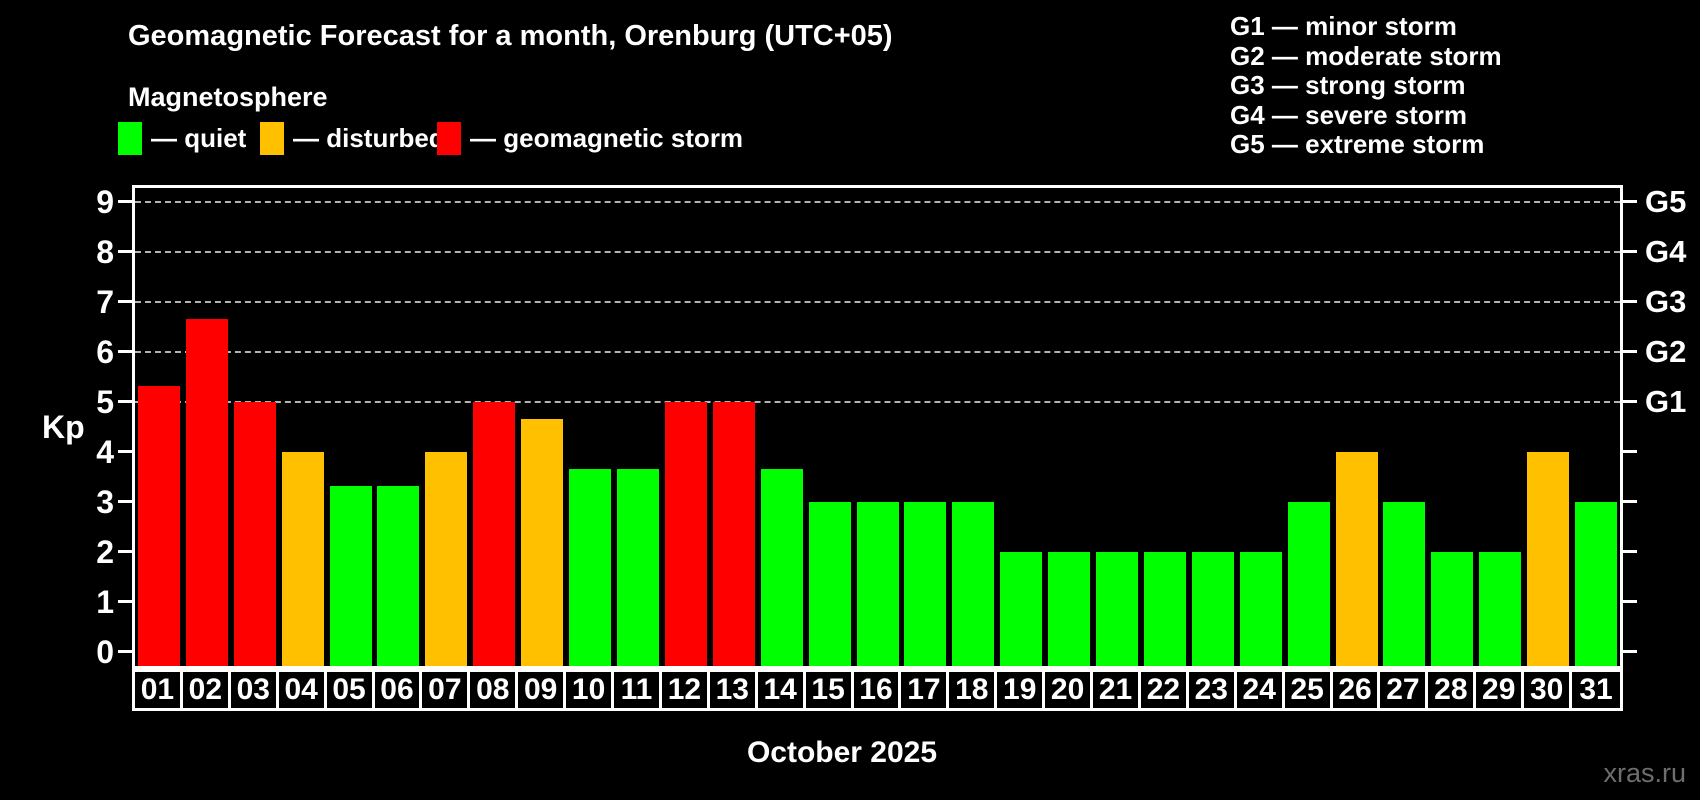  I want to click on tick-right-kp6, so click(1630, 351).